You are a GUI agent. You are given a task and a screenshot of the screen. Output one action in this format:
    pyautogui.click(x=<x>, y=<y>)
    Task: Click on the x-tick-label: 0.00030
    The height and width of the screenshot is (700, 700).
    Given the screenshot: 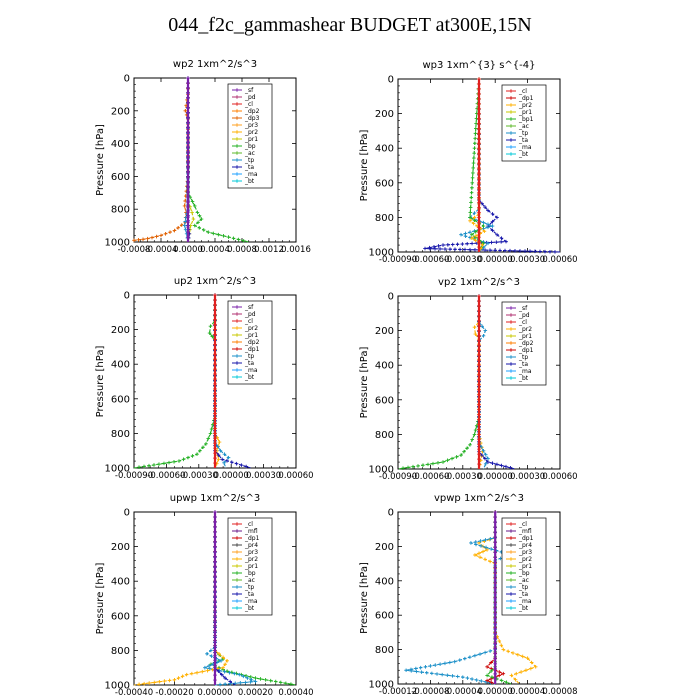 What is the action you would take?
    pyautogui.click(x=527, y=260)
    